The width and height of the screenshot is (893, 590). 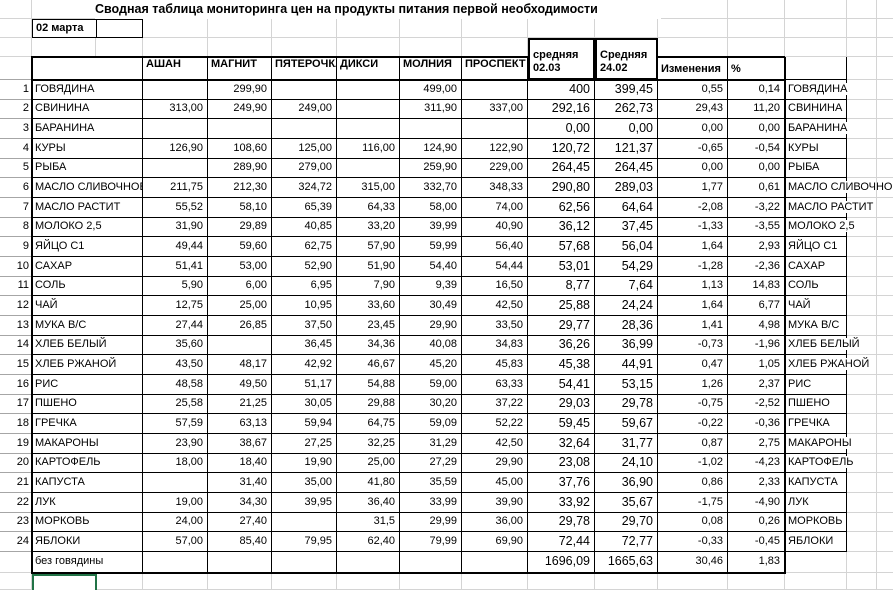 What do you see at coordinates (756, 326) in the screenshot?
I see `percent-cell: 4,98` at bounding box center [756, 326].